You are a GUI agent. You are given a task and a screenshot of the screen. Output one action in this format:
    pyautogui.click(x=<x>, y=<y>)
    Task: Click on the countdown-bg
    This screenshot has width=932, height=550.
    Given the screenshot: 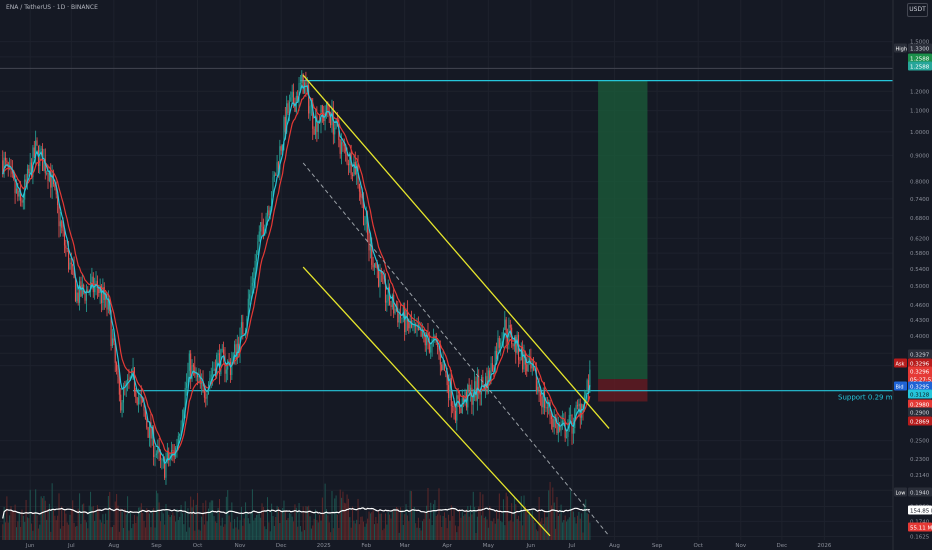 What is the action you would take?
    pyautogui.click(x=920, y=379)
    